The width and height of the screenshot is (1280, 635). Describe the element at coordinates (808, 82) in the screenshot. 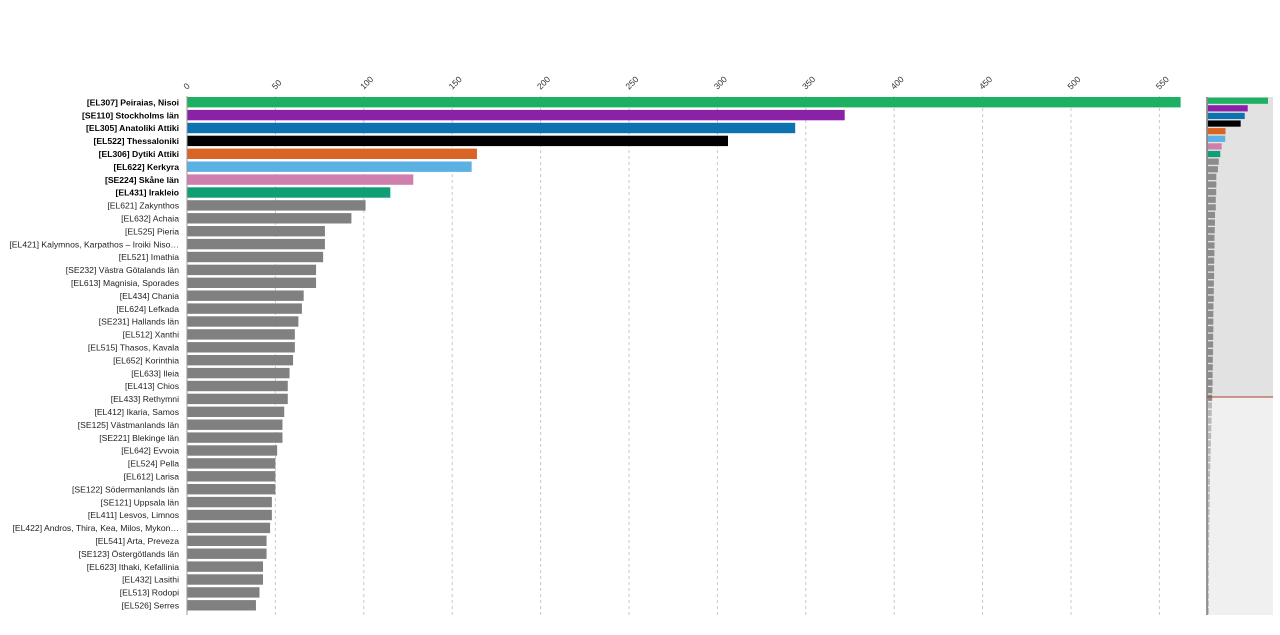

I see `x-tick-label-350: 350` at that location.